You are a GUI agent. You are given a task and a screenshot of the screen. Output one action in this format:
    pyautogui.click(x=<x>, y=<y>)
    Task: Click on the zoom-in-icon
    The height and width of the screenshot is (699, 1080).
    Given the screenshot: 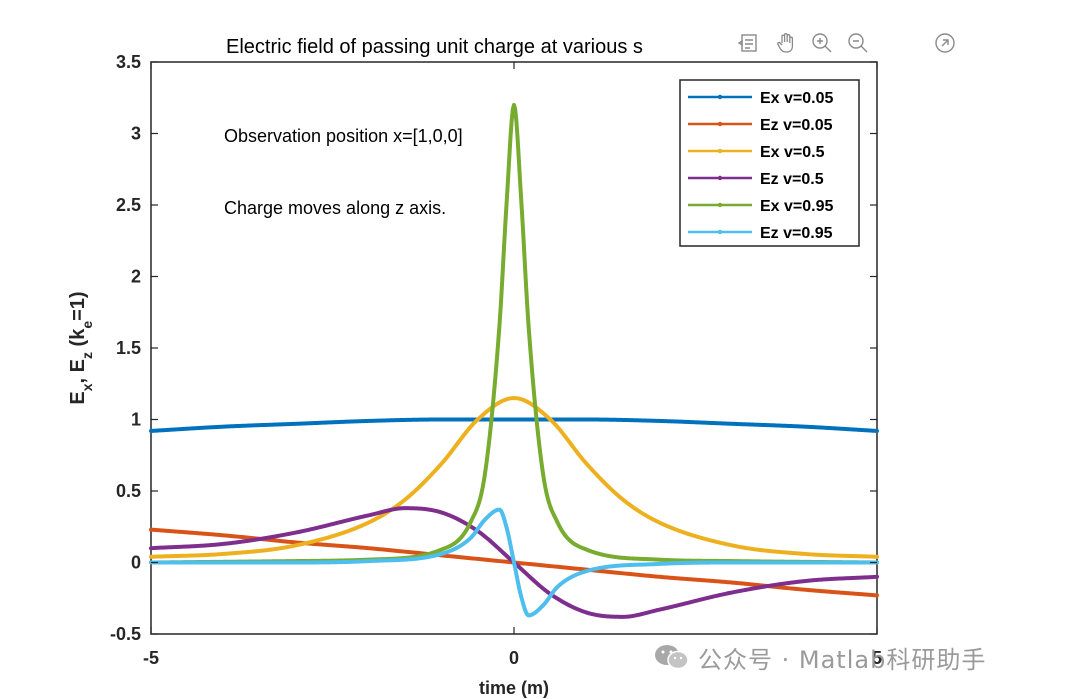 What is the action you would take?
    pyautogui.click(x=822, y=43)
    